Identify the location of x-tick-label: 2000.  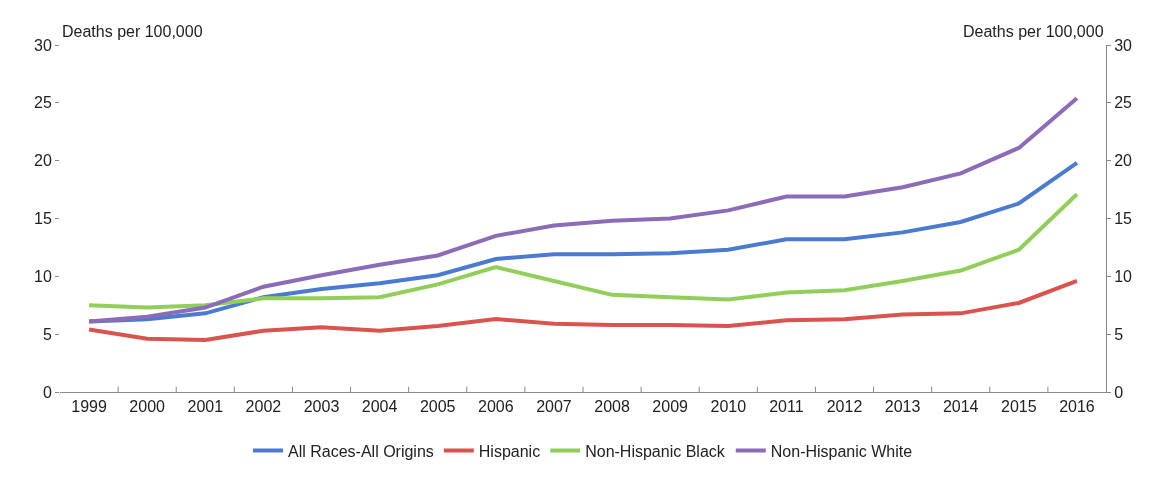
(147, 407).